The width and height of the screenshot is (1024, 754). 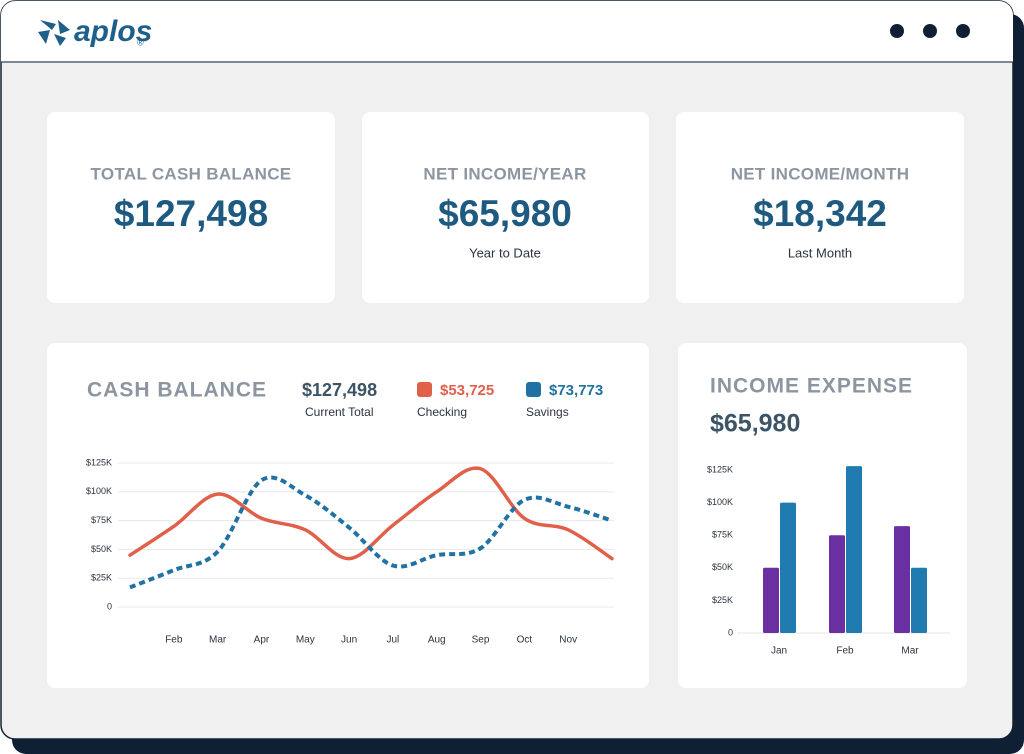 I want to click on card-value: $18,342, so click(x=820, y=213).